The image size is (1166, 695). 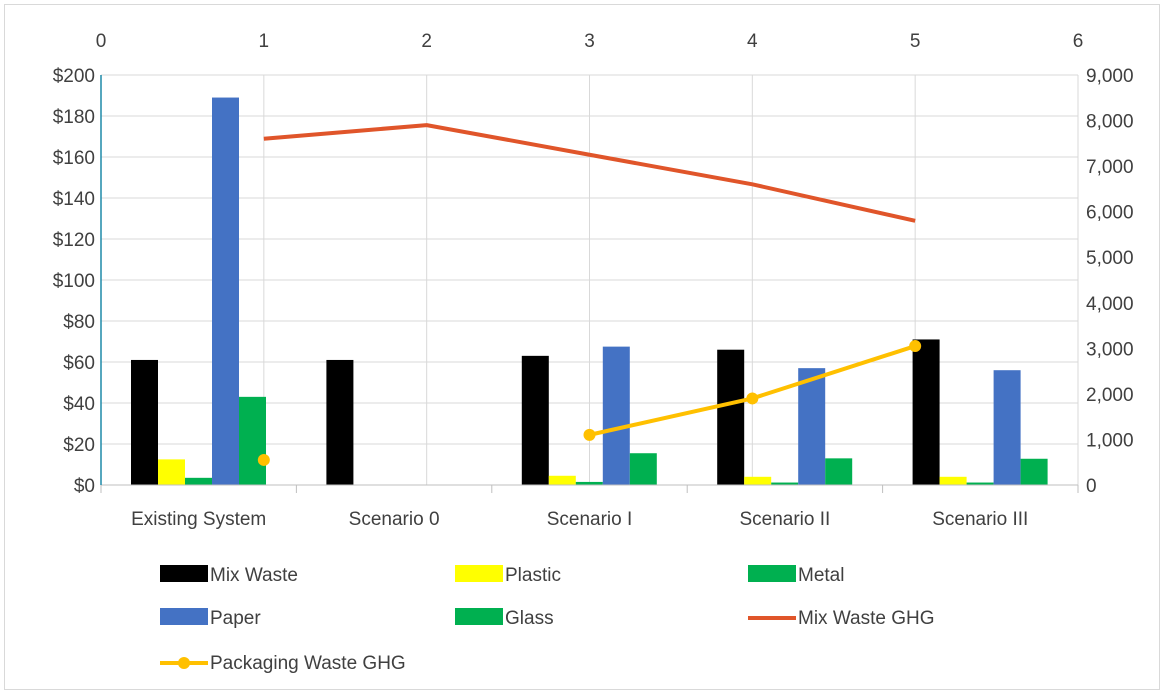 What do you see at coordinates (915, 41) in the screenshot?
I see `x-top-tick-label: 5` at bounding box center [915, 41].